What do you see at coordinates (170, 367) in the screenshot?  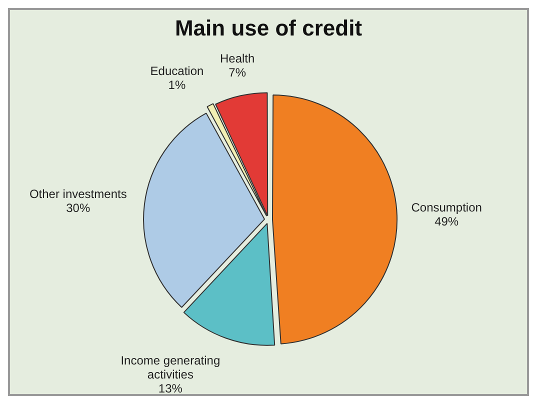 I see `slice-label: Income generating activities` at bounding box center [170, 367].